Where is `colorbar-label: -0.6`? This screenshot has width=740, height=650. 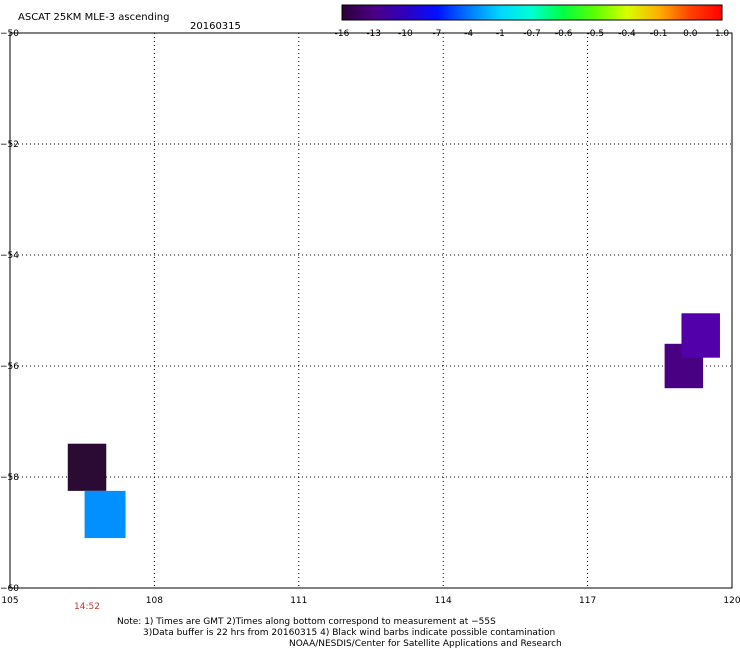 colorbar-label: -0.6 is located at coordinates (564, 34).